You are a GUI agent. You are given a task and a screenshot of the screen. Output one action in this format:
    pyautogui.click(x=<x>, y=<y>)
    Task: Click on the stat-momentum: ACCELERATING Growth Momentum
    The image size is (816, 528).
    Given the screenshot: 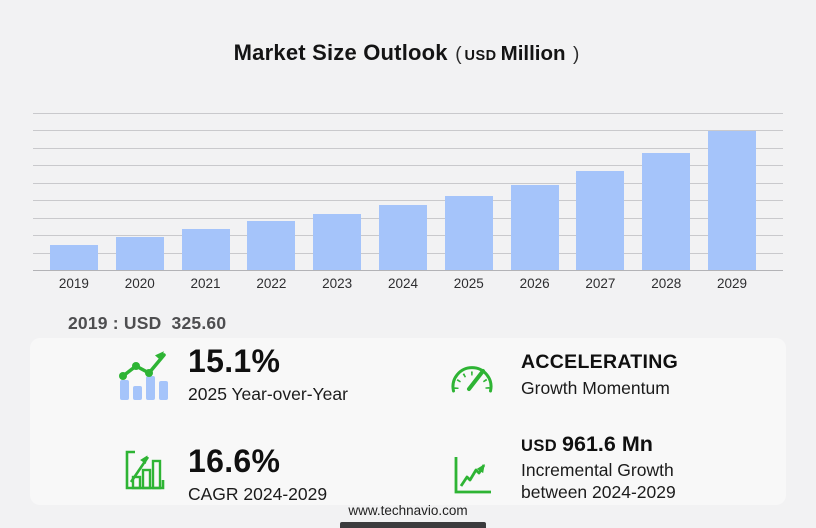 What is the action you would take?
    pyautogui.click(x=600, y=374)
    